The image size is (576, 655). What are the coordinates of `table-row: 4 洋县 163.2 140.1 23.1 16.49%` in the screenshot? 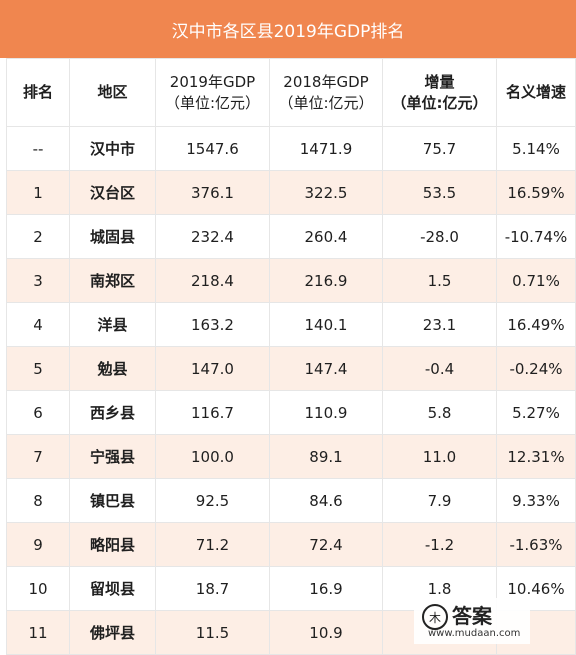 It's located at (291, 324).